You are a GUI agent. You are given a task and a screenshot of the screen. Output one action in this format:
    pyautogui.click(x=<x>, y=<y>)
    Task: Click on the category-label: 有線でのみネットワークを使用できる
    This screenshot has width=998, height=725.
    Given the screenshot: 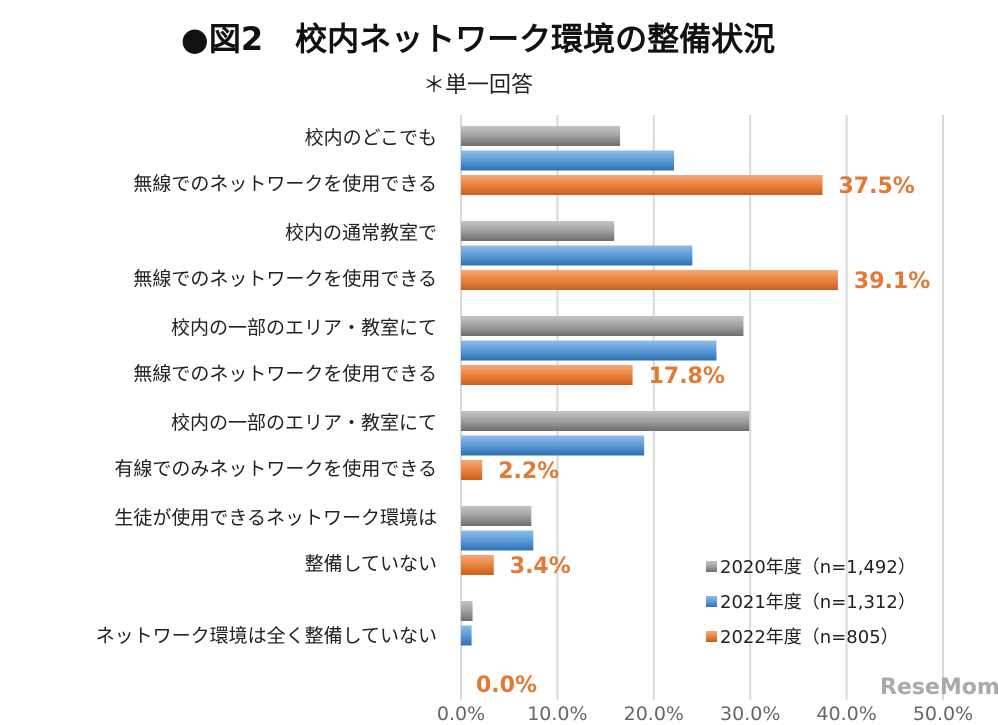 What is the action you would take?
    pyautogui.click(x=275, y=469)
    